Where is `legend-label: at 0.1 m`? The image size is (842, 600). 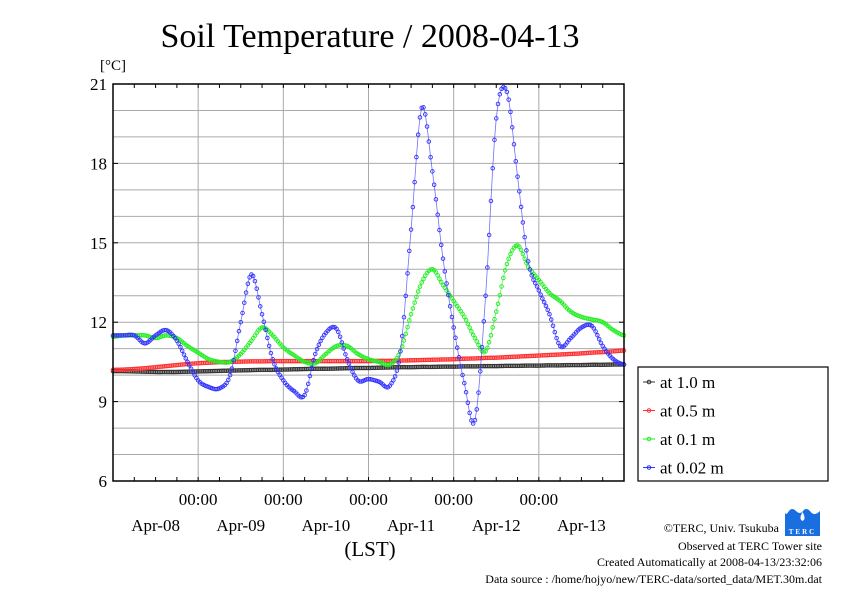
legend-label: at 0.1 m is located at coordinates (687, 439).